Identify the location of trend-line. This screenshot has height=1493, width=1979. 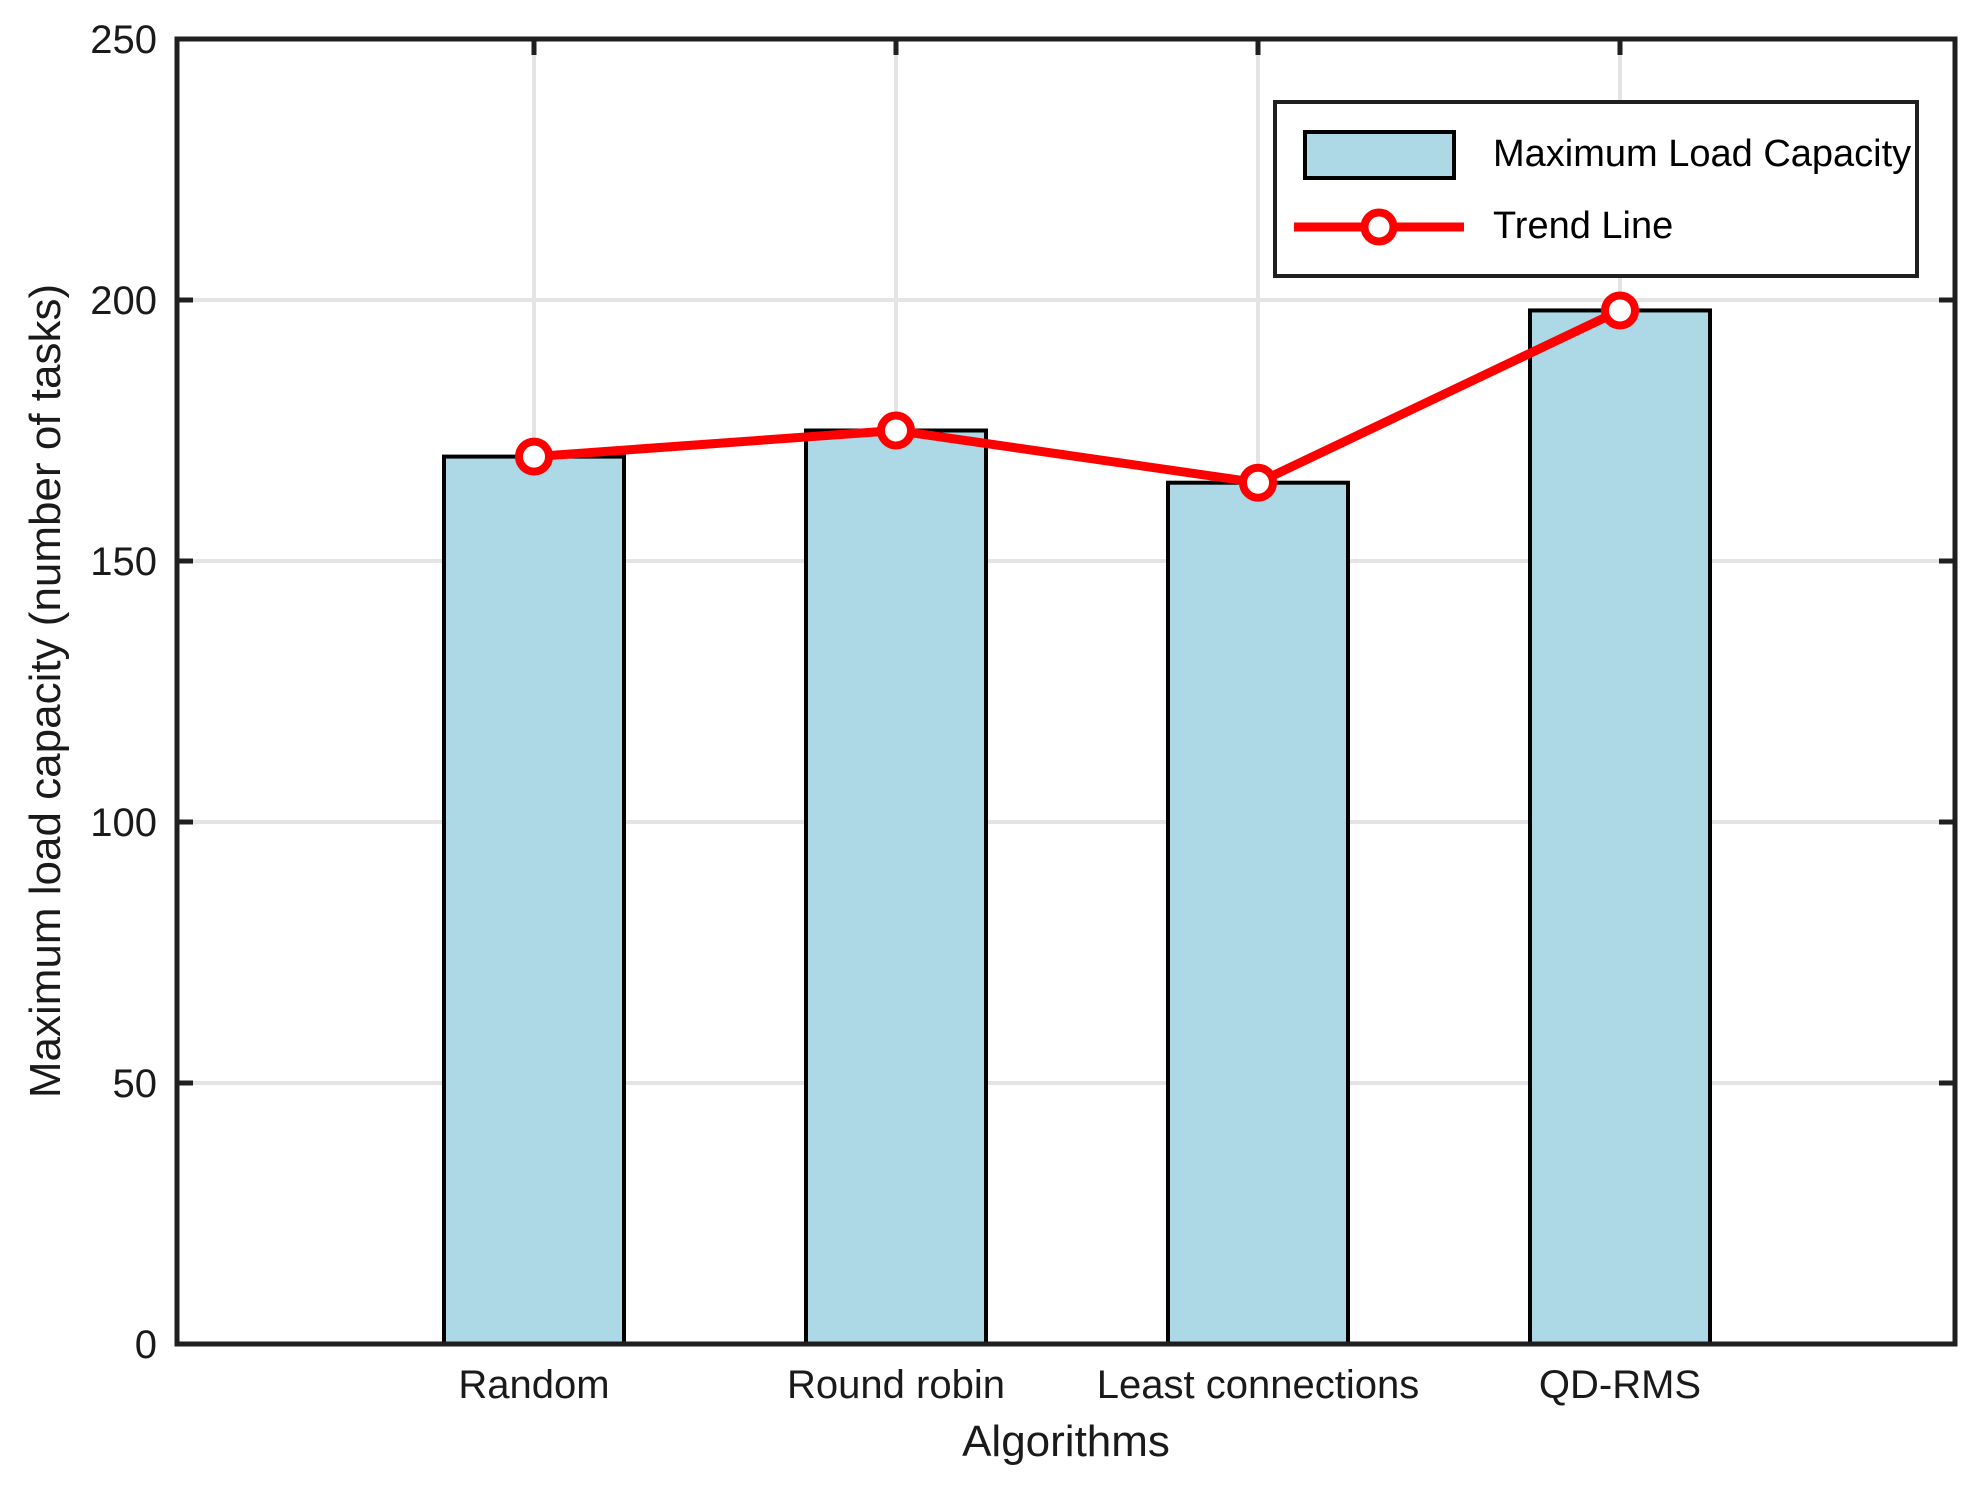
(1077, 397).